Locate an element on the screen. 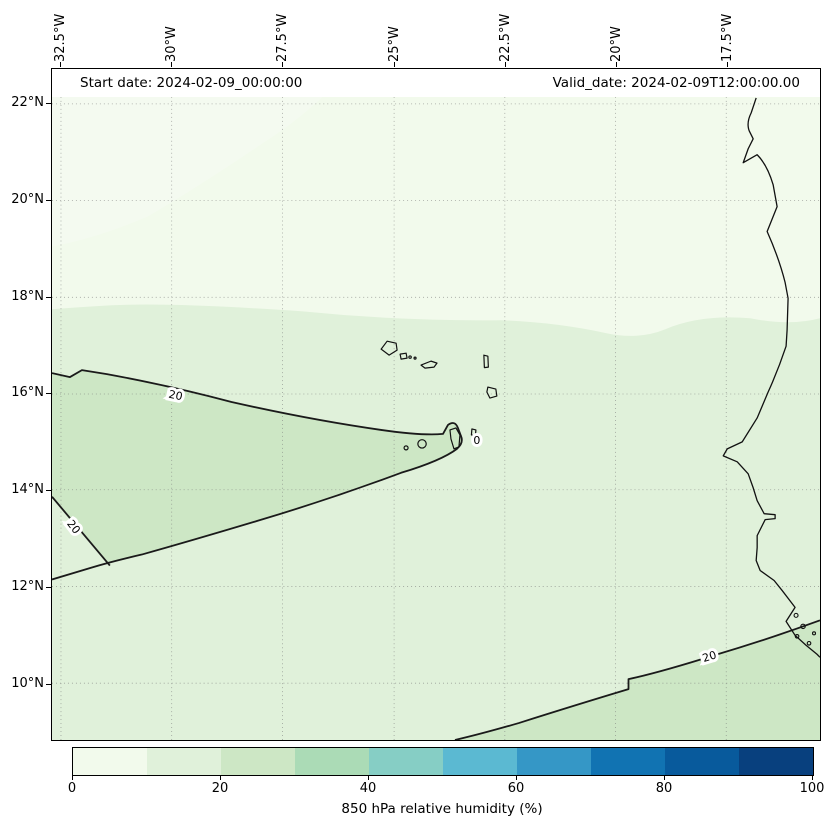  lat-tick-label: 14°N is located at coordinates (27, 489).